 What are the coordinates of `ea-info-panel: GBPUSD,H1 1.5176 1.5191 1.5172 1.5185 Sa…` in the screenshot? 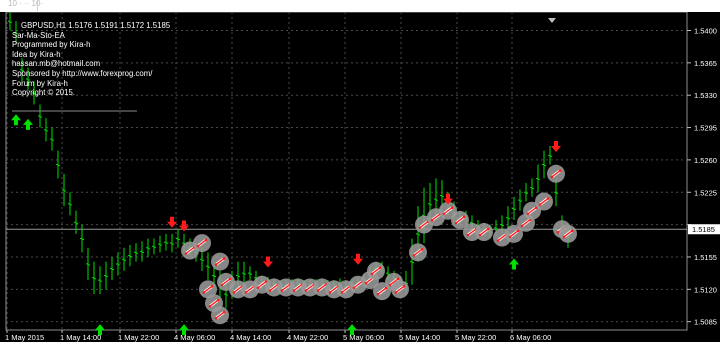 It's located at (112, 59).